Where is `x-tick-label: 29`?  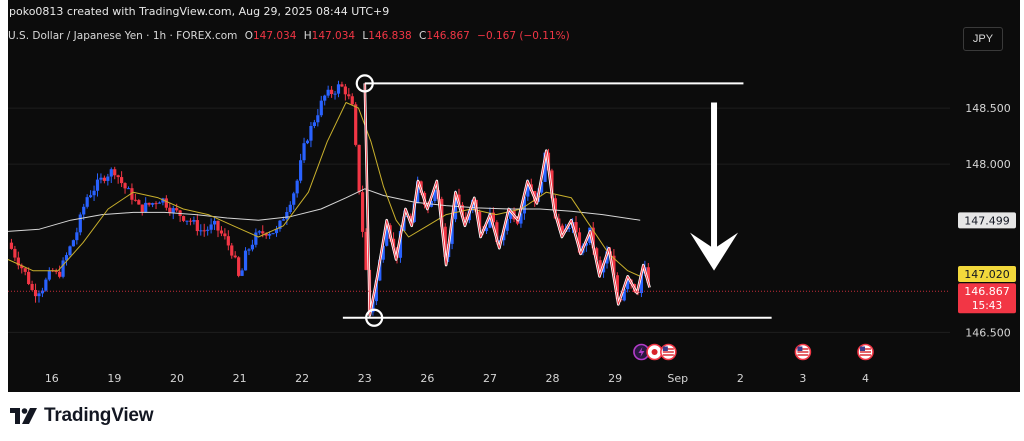 x-tick-label: 29 is located at coordinates (615, 378).